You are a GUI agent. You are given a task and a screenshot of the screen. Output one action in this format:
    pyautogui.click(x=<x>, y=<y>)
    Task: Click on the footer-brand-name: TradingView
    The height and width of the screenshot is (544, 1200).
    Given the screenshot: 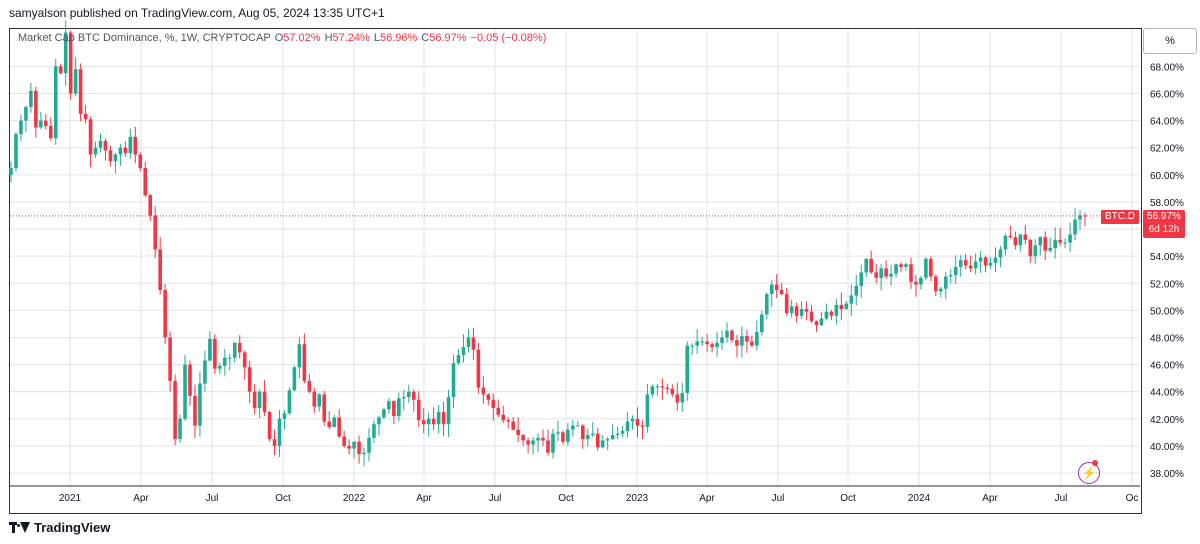 What is the action you would take?
    pyautogui.click(x=72, y=527)
    